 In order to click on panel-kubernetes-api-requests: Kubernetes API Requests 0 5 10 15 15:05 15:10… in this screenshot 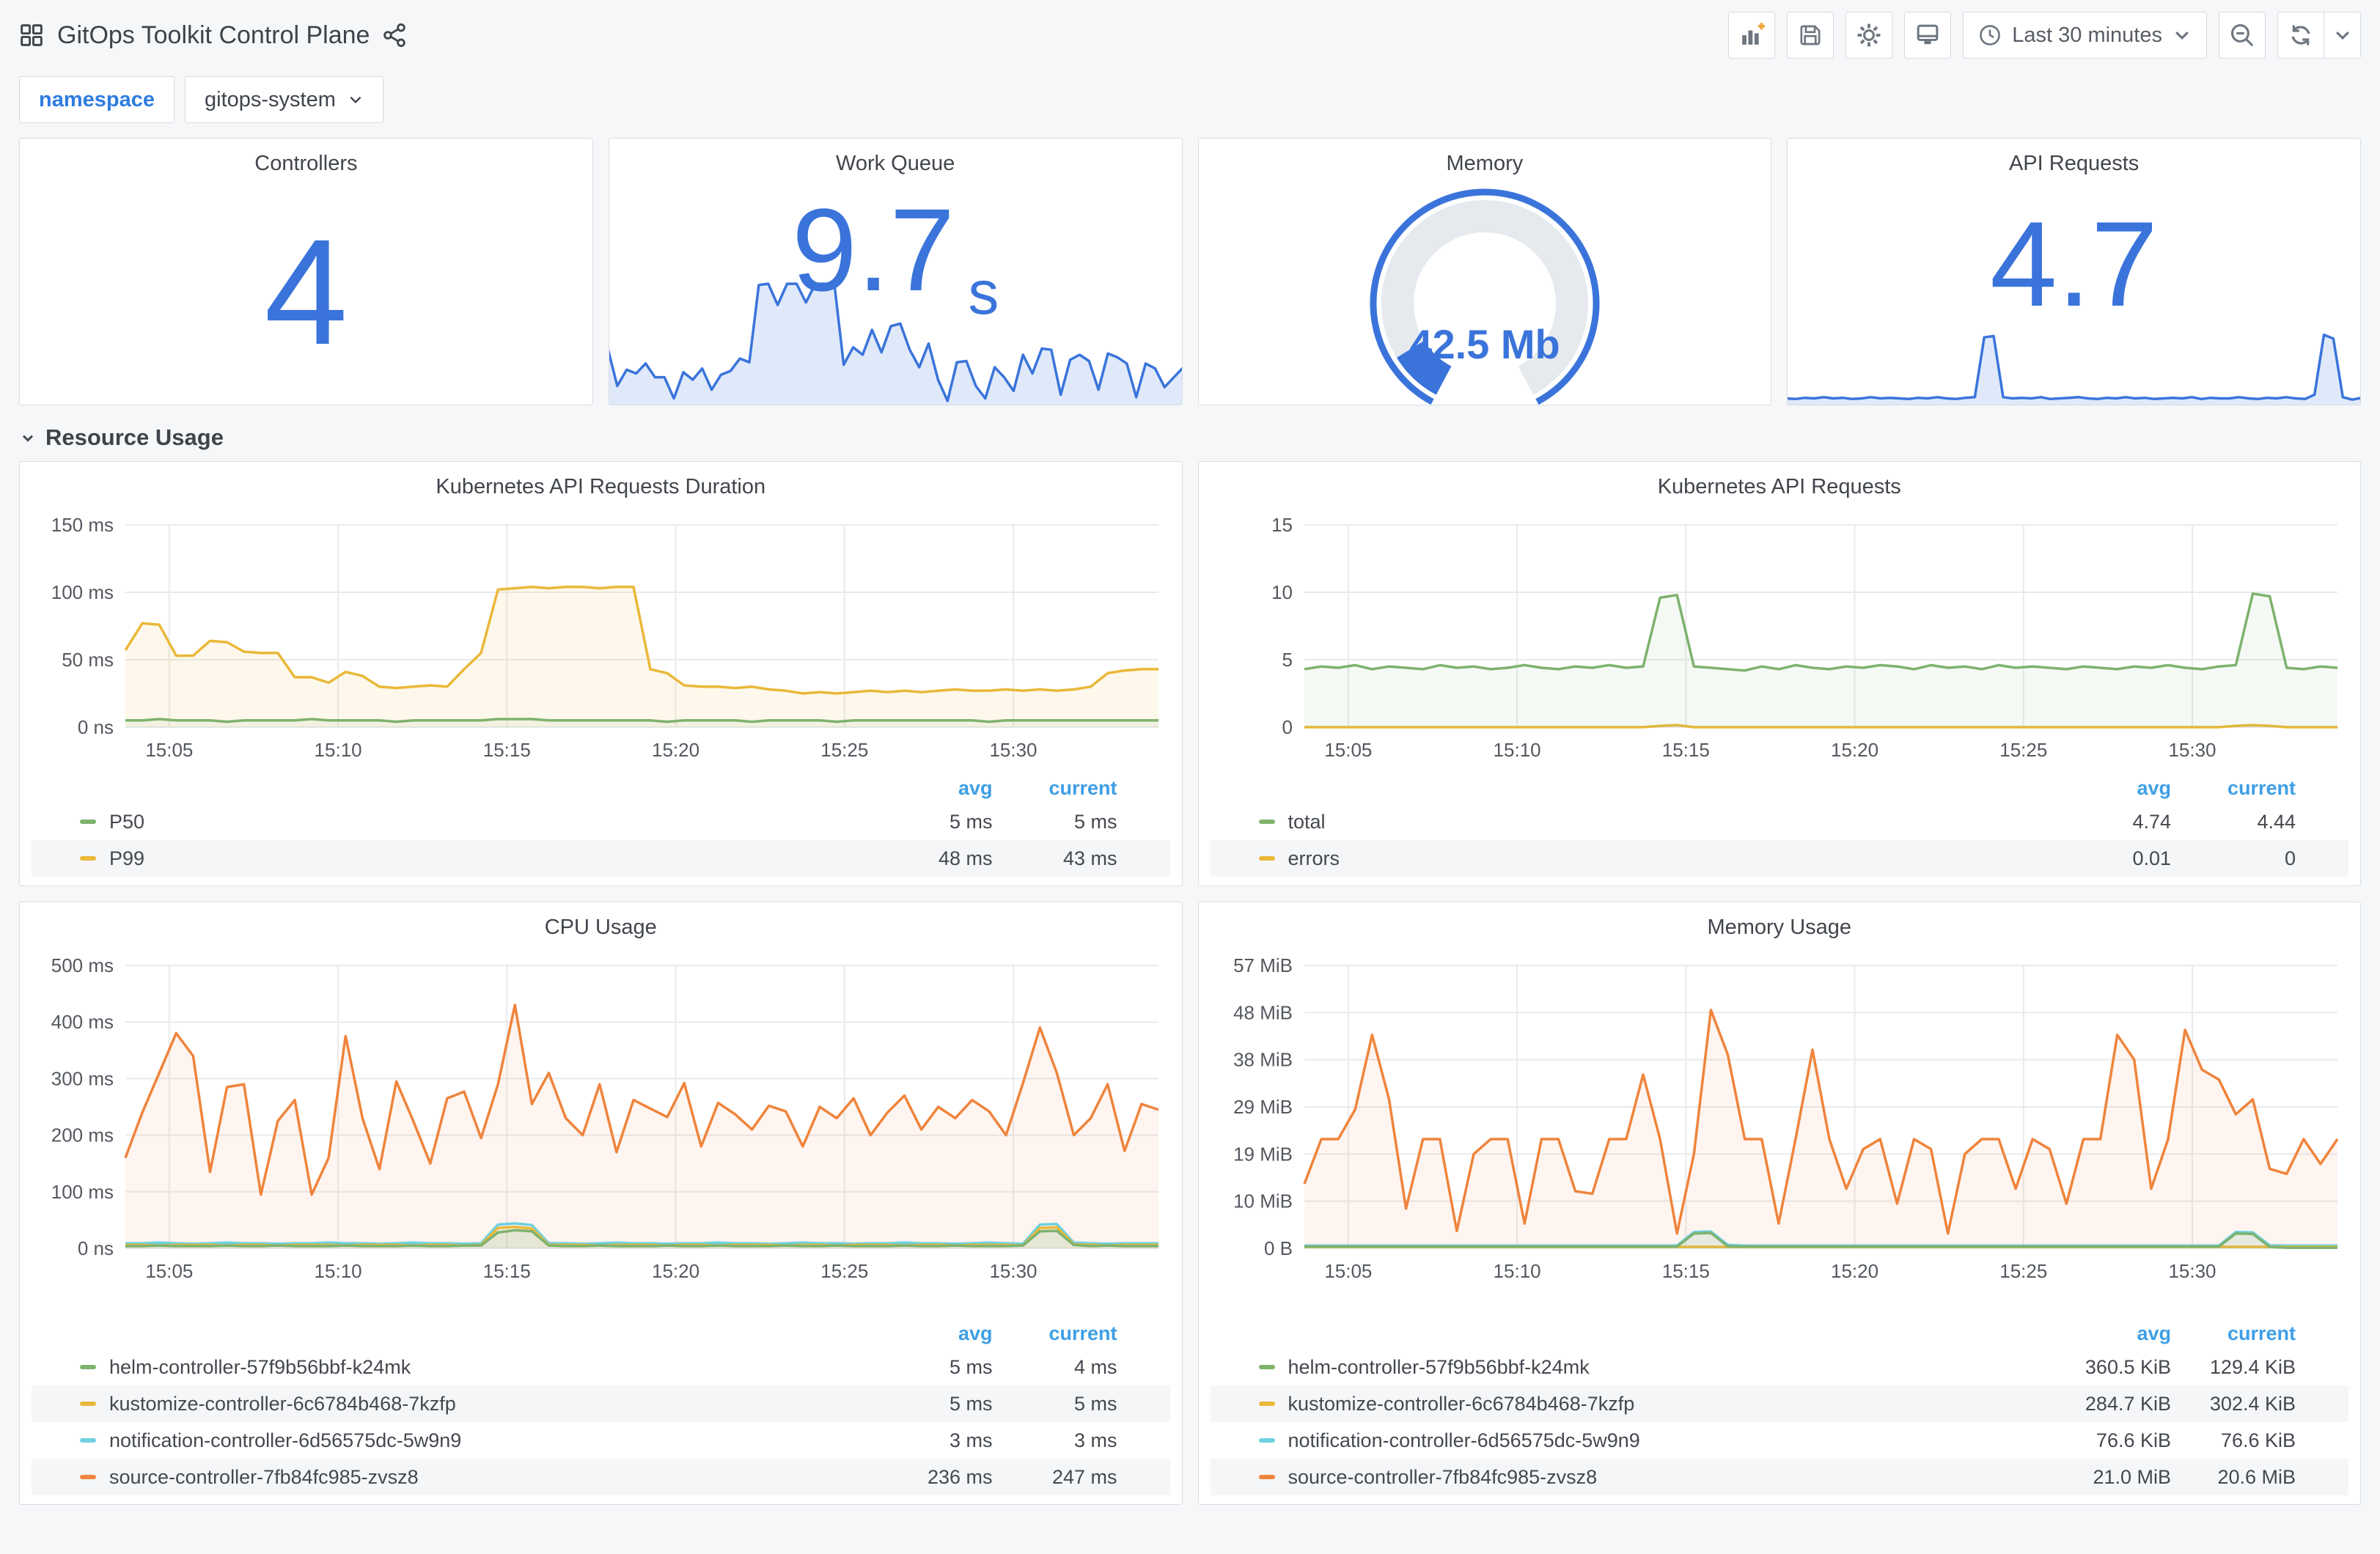, I will do `click(1779, 673)`.